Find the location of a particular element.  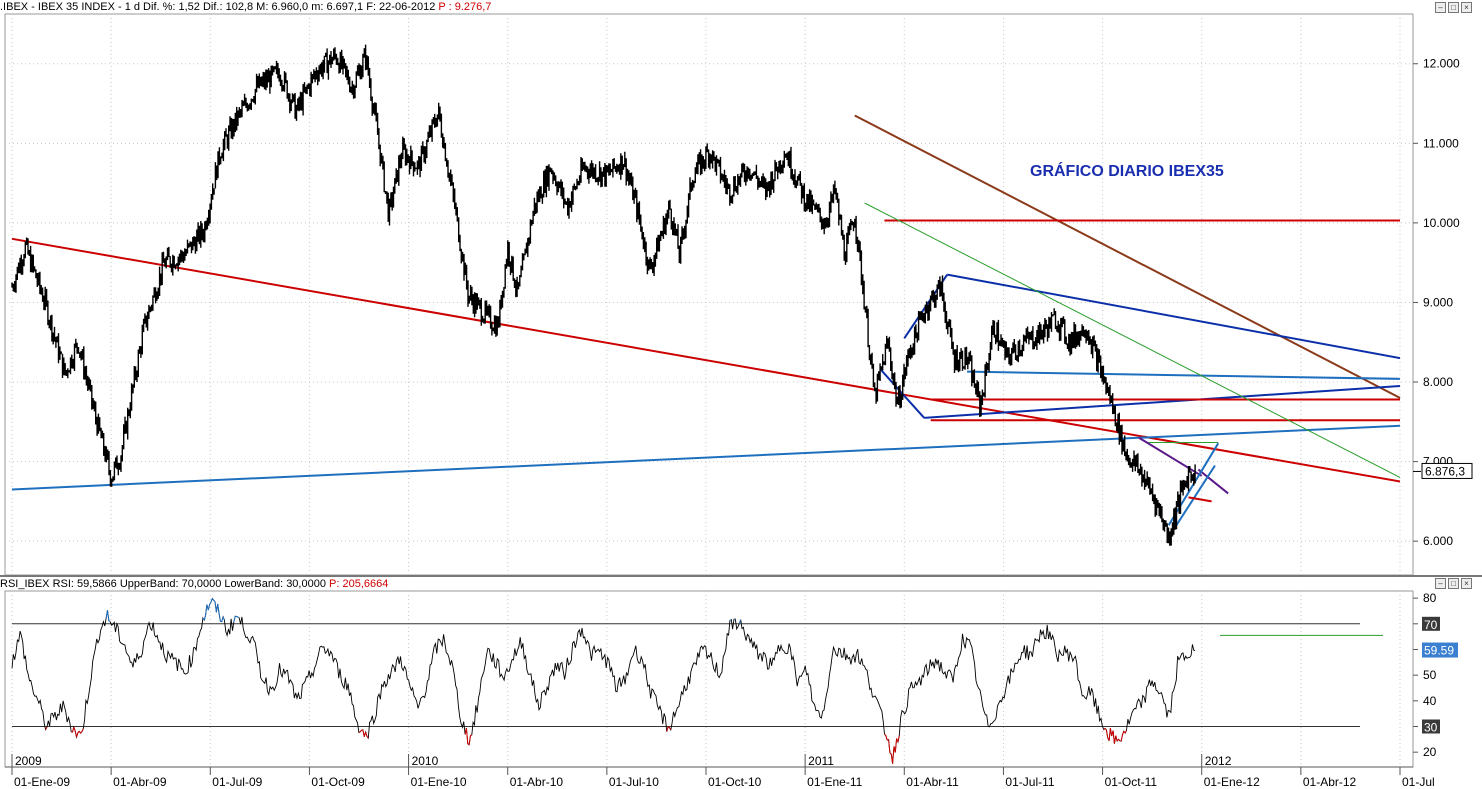

minimize-button: – is located at coordinates (1440, 7).